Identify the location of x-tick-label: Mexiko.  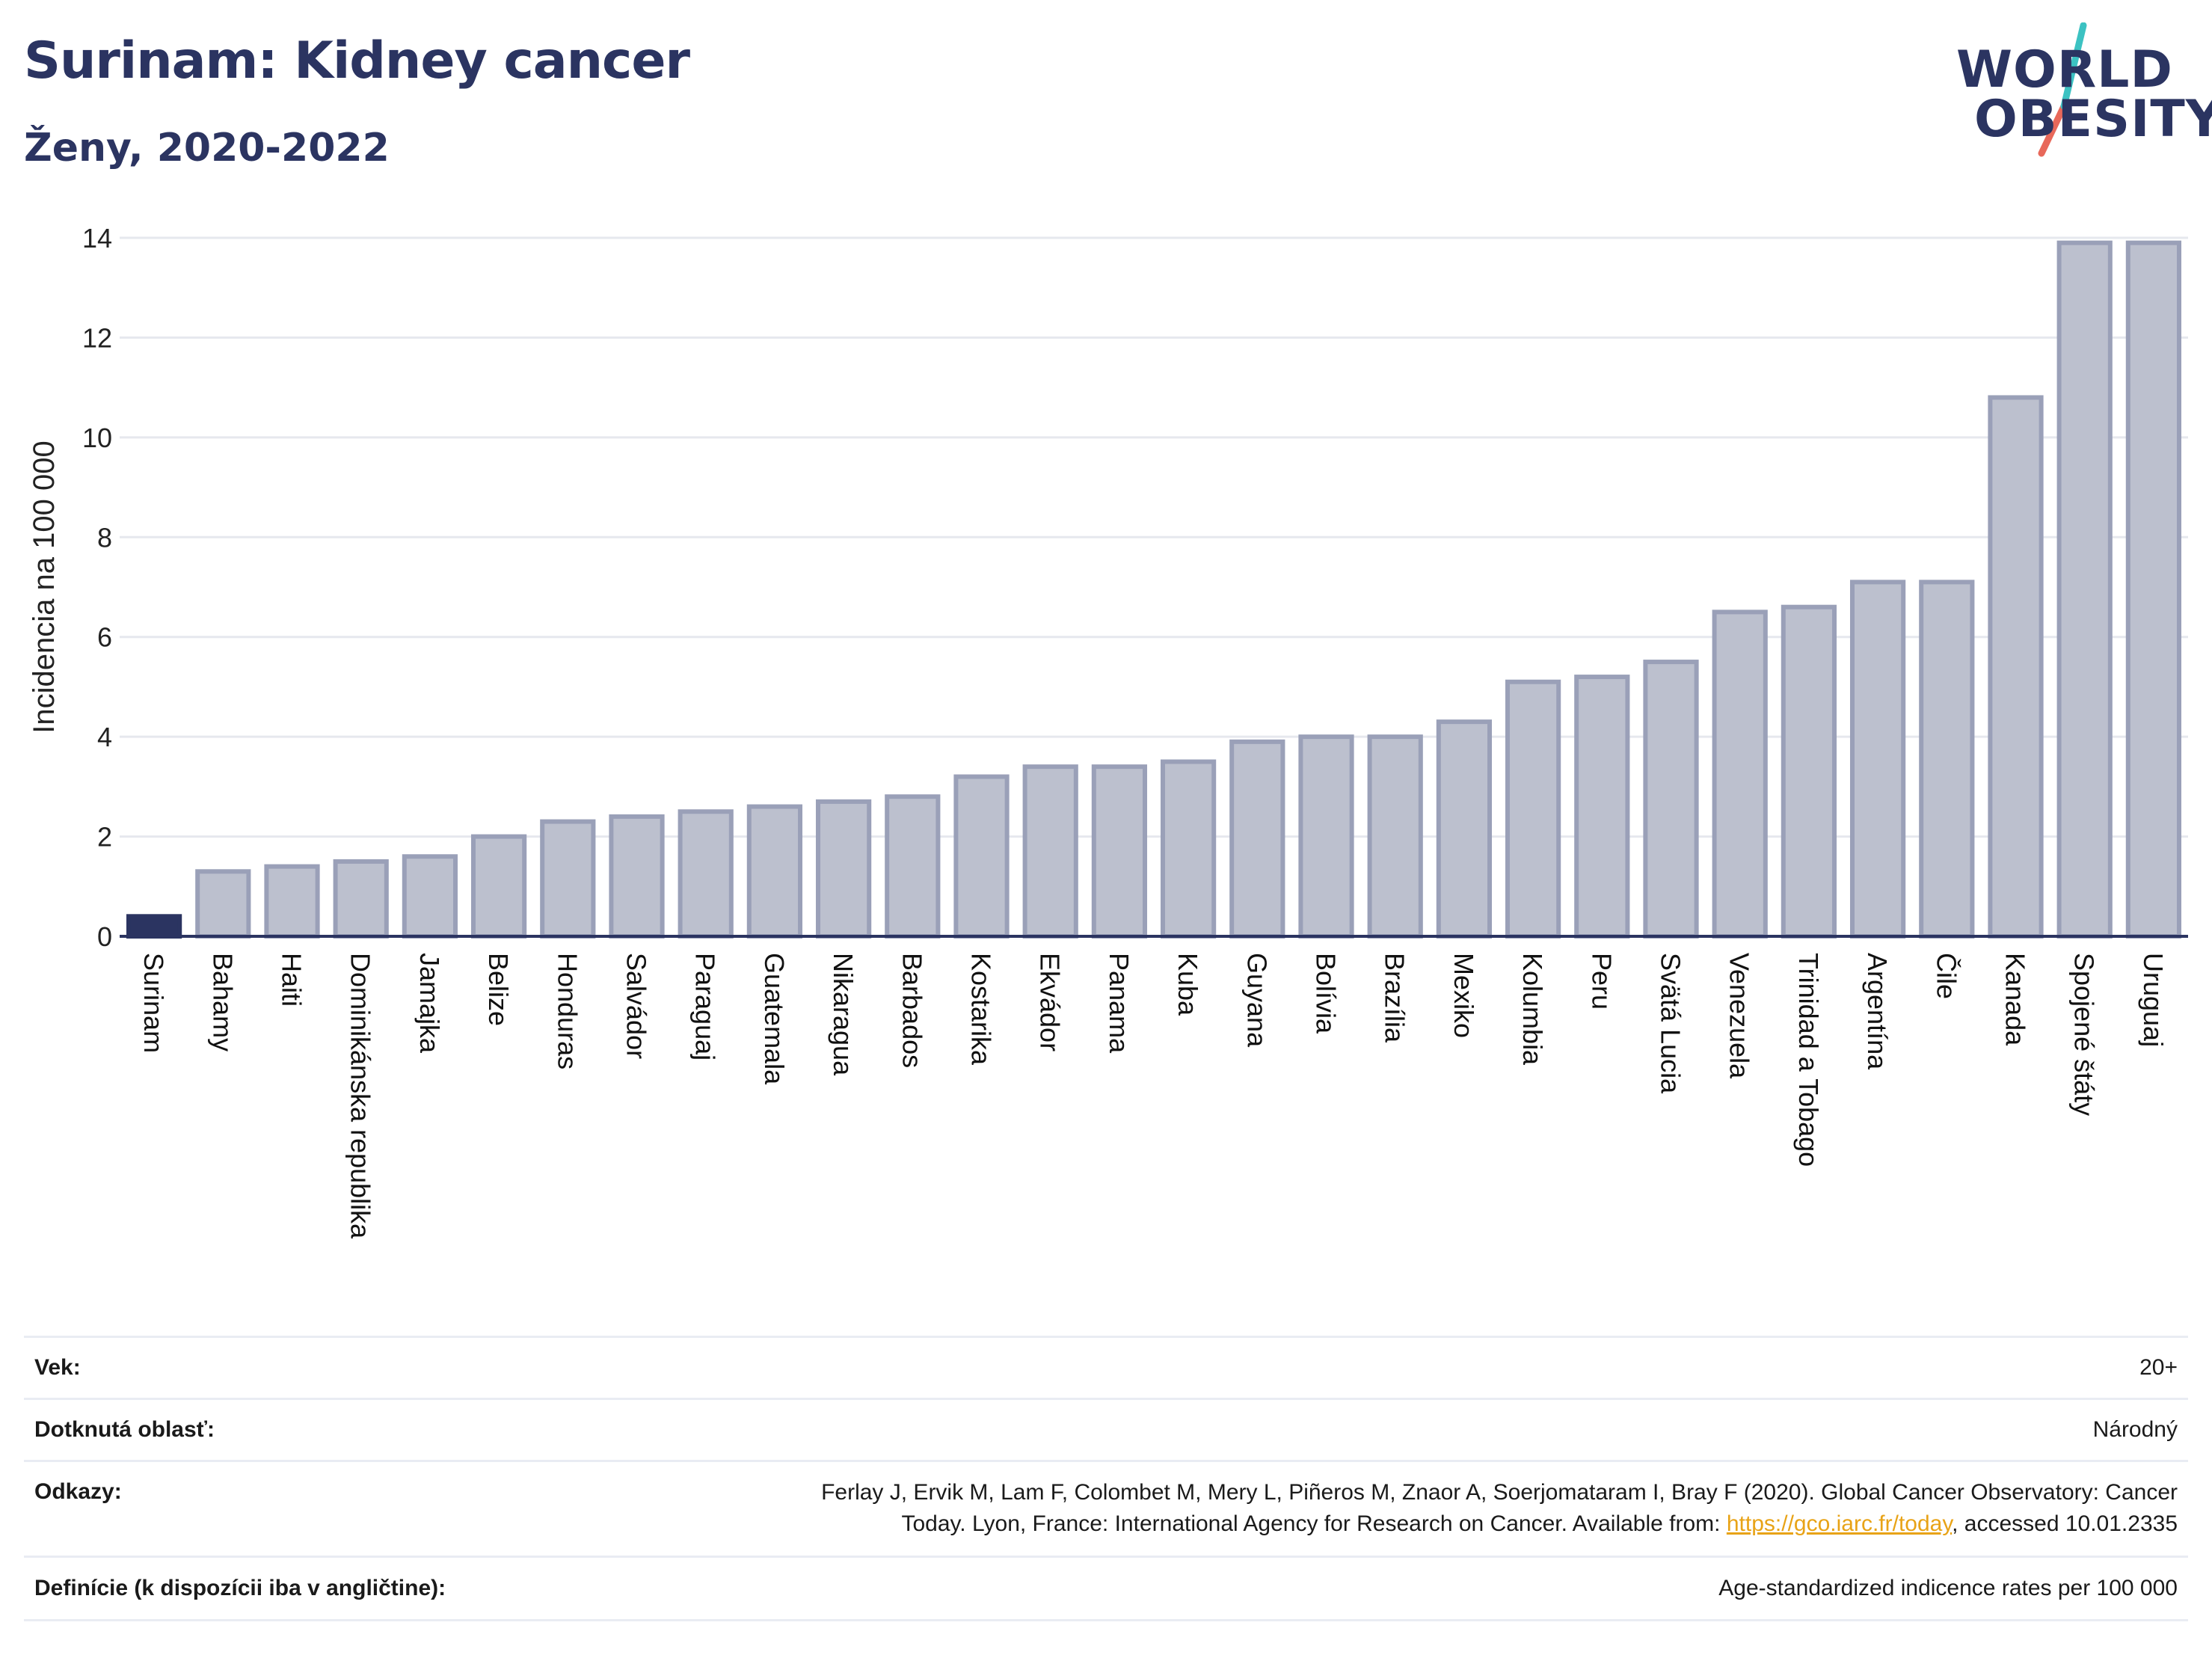
(1463, 995).